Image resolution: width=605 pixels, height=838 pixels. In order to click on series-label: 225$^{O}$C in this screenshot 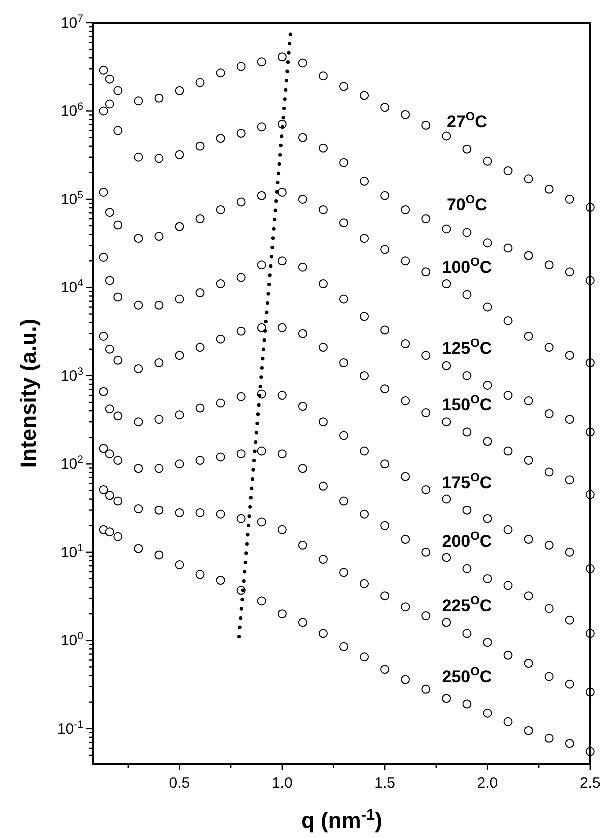, I will do `click(467, 605)`.